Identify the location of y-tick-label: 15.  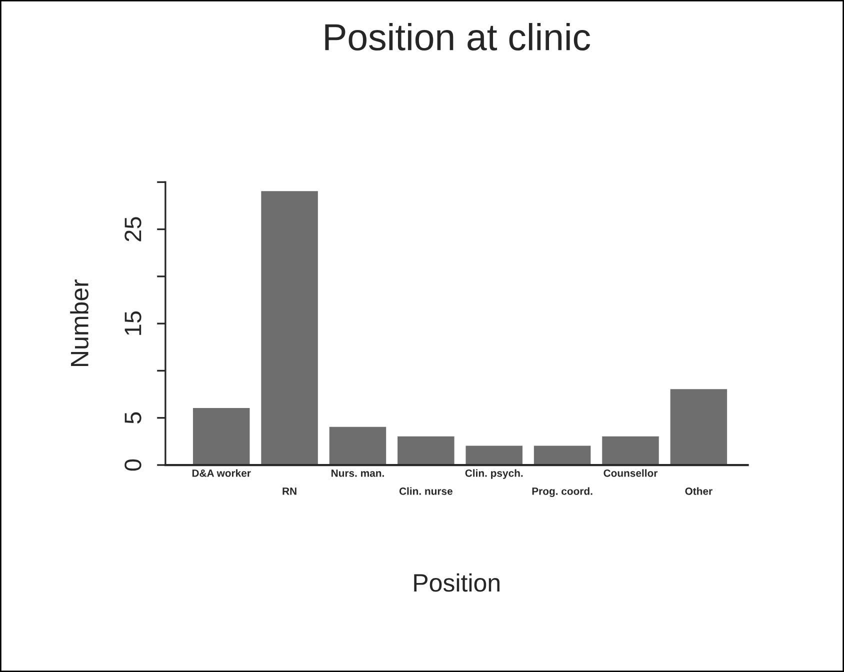
(133, 323).